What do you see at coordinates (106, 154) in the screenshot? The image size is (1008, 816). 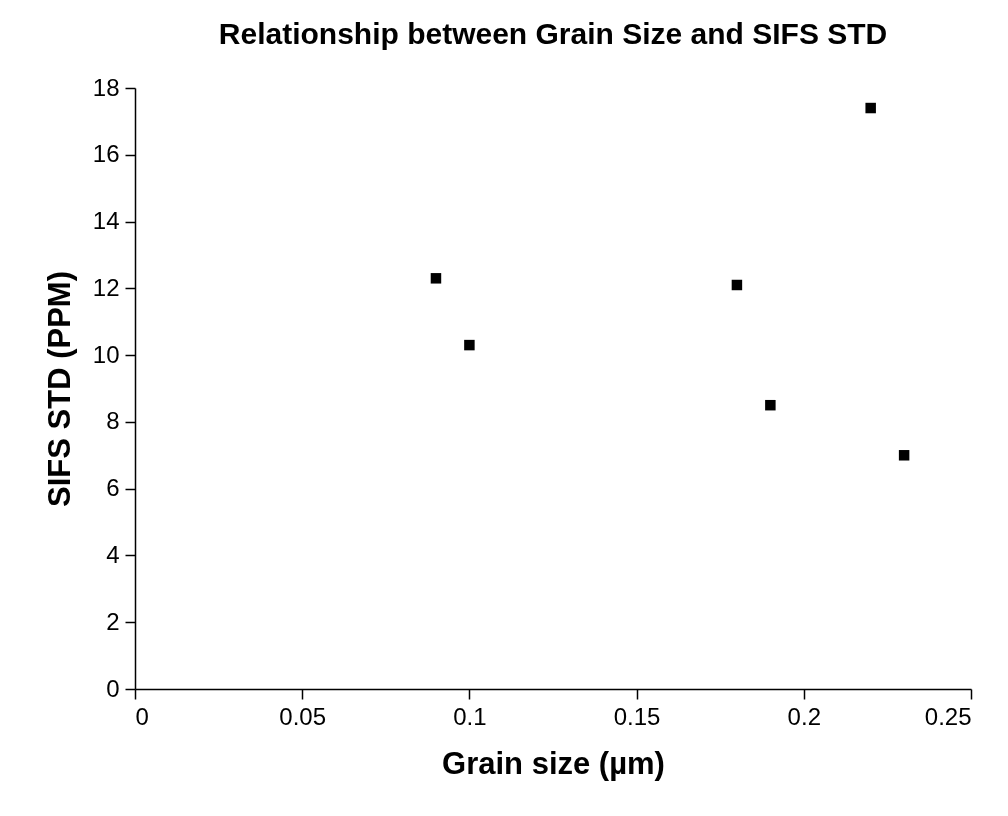 I see `y-tick-label: 16` at bounding box center [106, 154].